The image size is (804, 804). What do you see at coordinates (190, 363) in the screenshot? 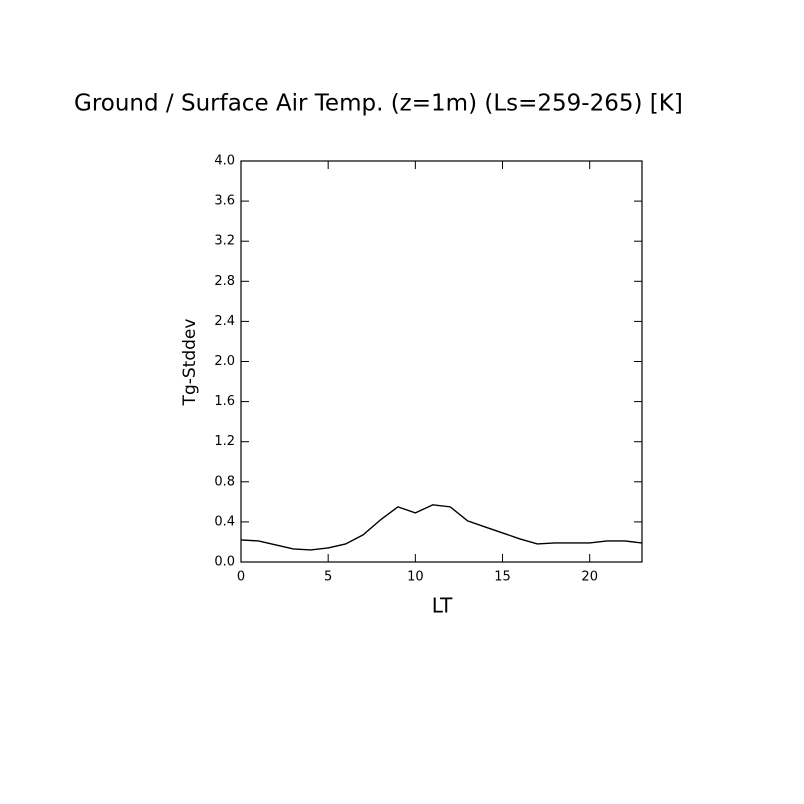
I see `y-axis-label: Tg-Stddev` at bounding box center [190, 363].